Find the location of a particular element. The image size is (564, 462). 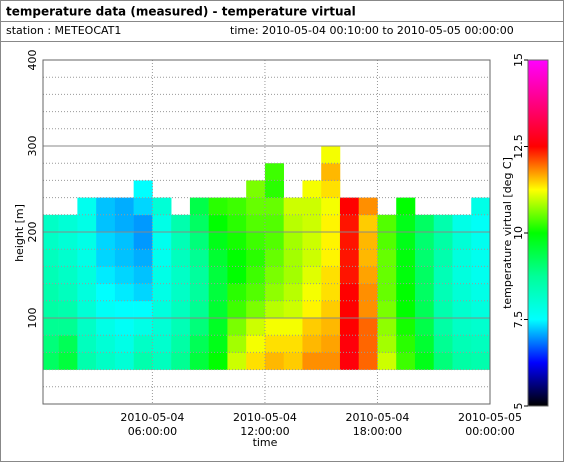

colorbar-tick-label: 7.5 is located at coordinates (518, 320).